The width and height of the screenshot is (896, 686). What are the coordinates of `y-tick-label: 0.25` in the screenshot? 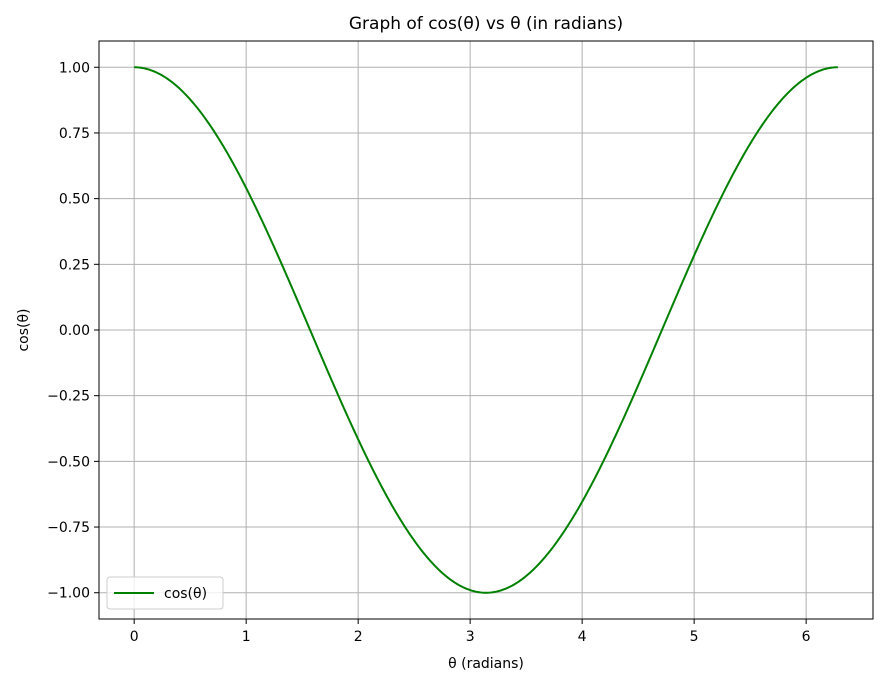 It's located at (74, 265).